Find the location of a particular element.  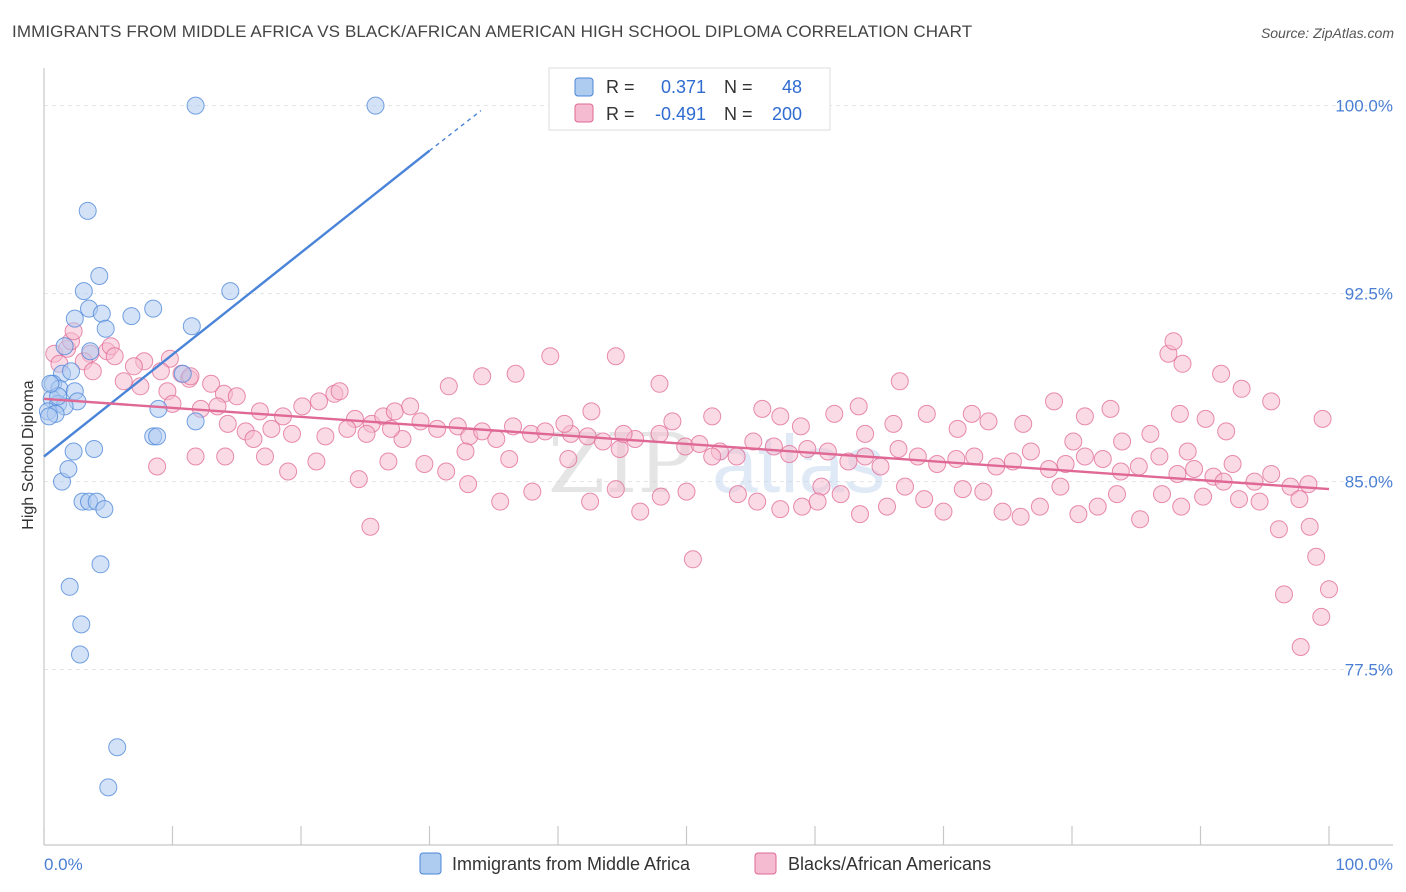

y-tick-label-0: 100.0% is located at coordinates (1364, 106).